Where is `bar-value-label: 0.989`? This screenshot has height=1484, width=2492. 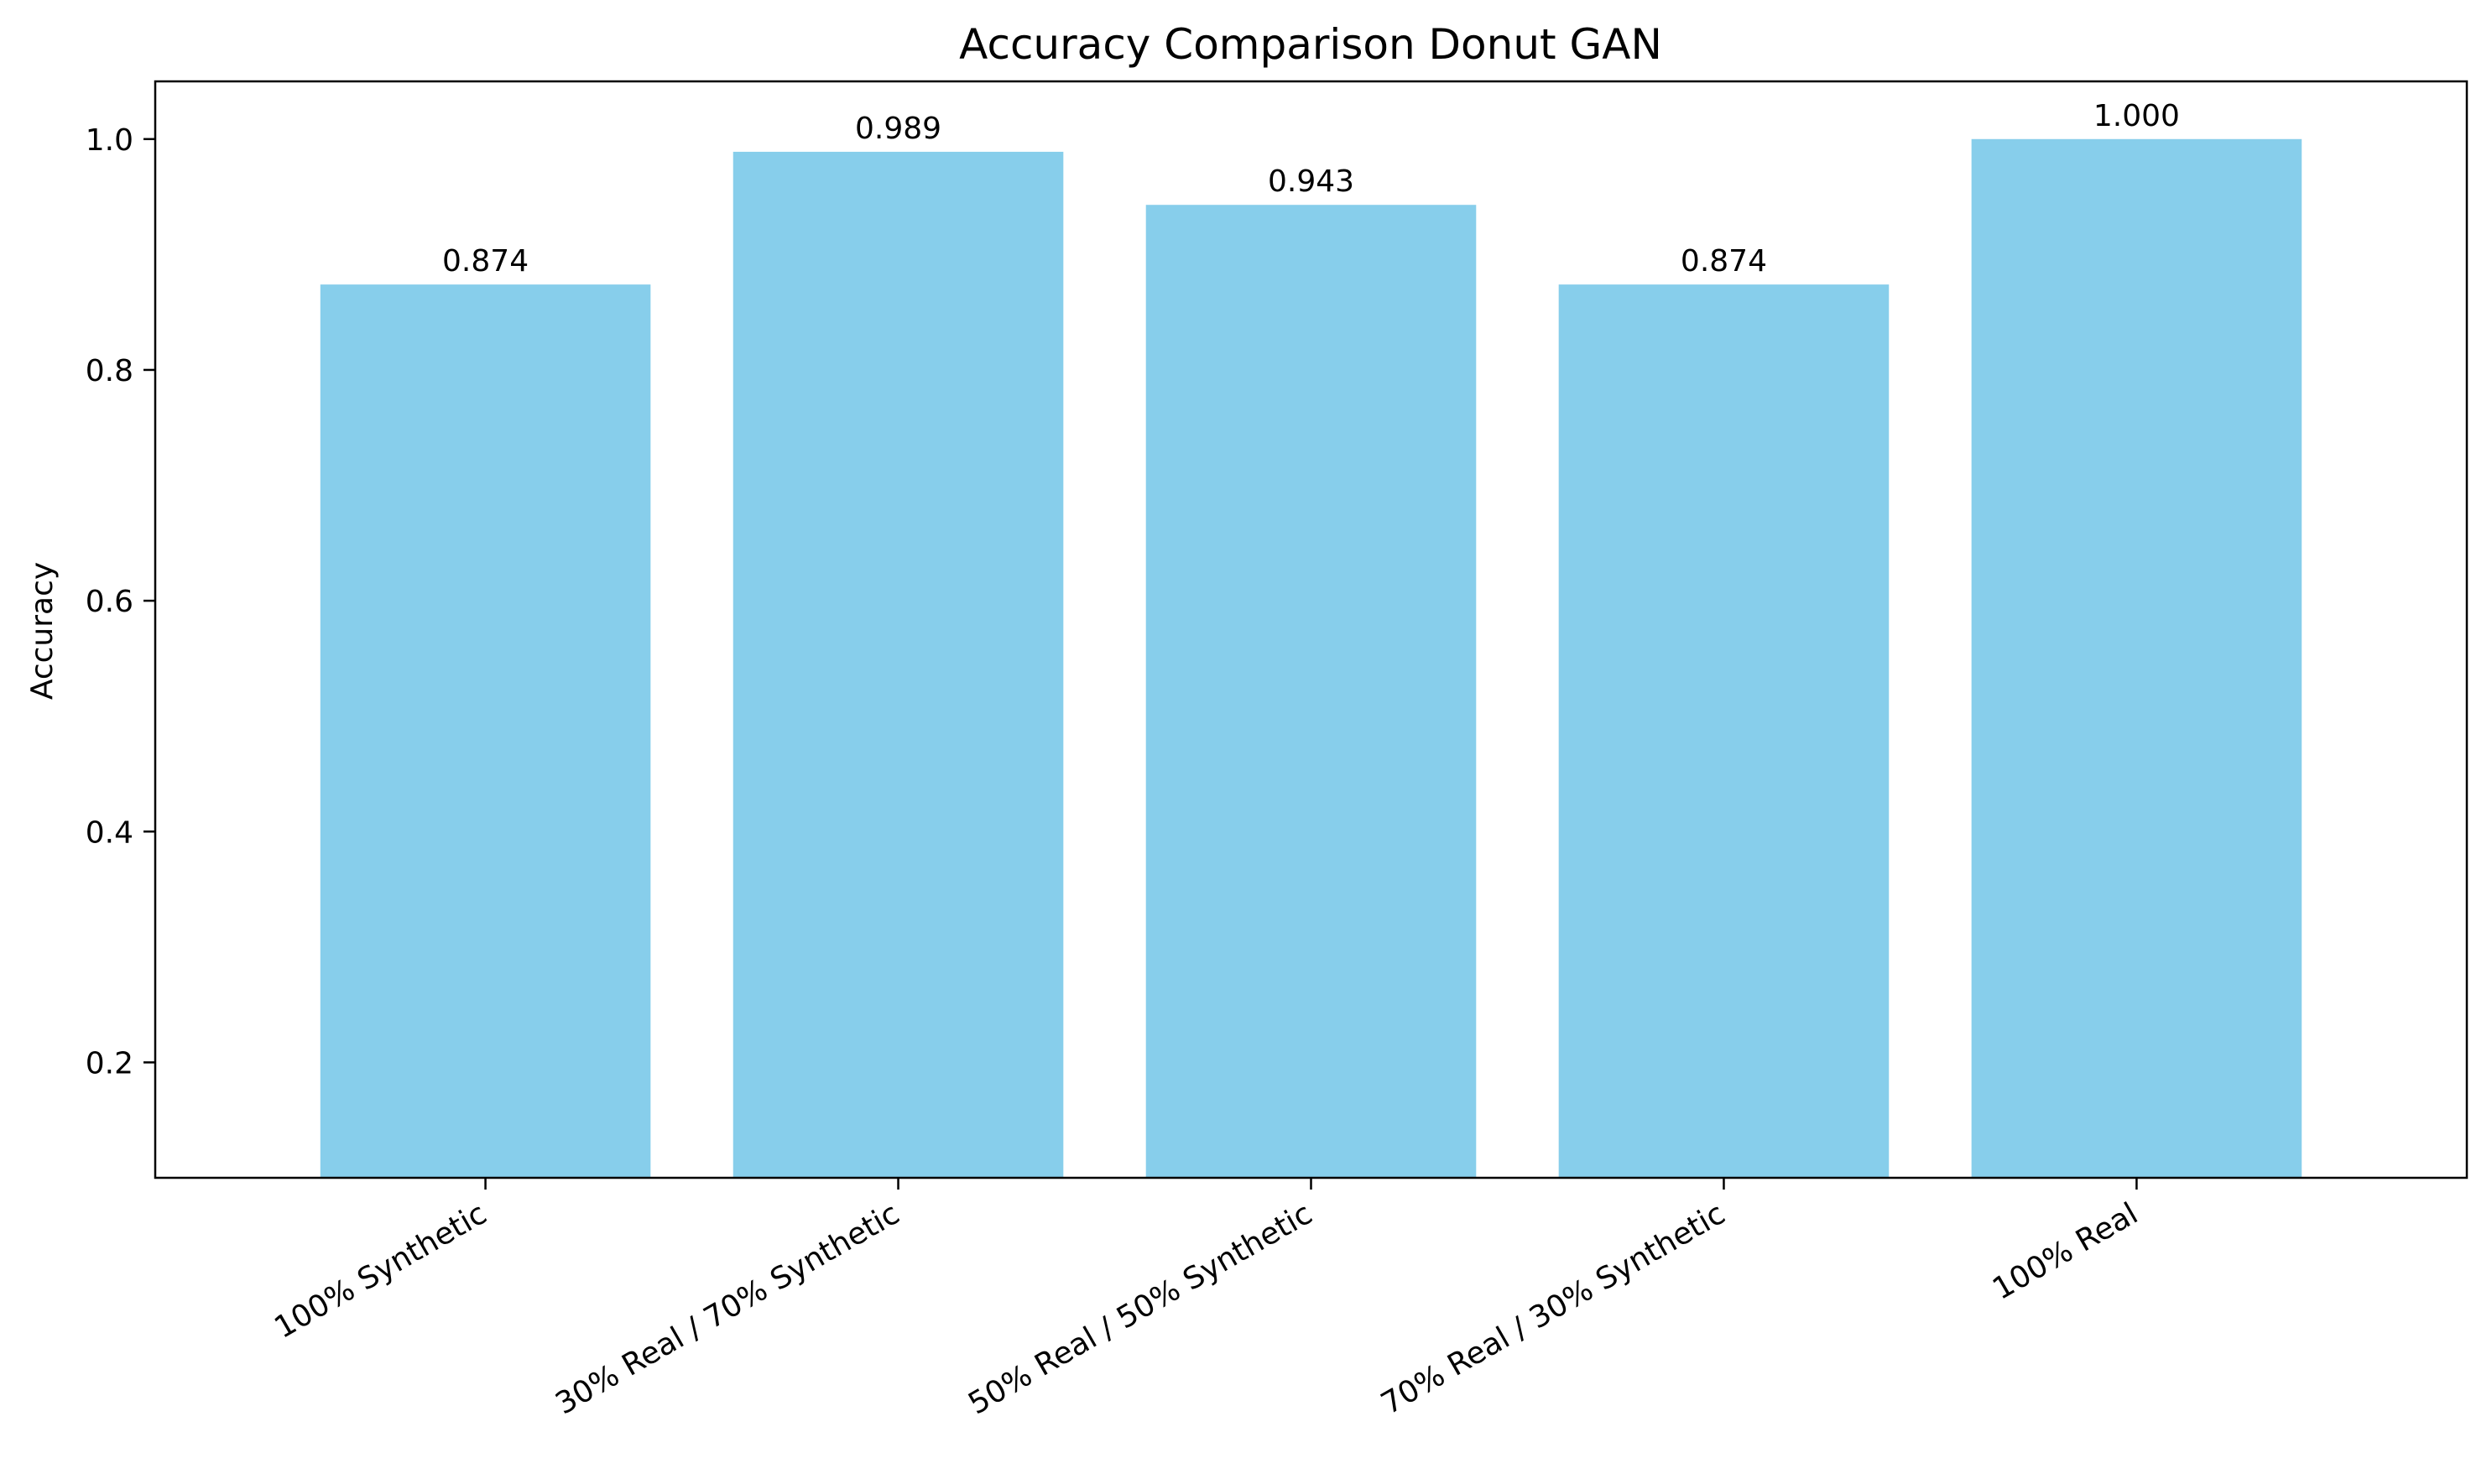 bar-value-label: 0.989 is located at coordinates (898, 129).